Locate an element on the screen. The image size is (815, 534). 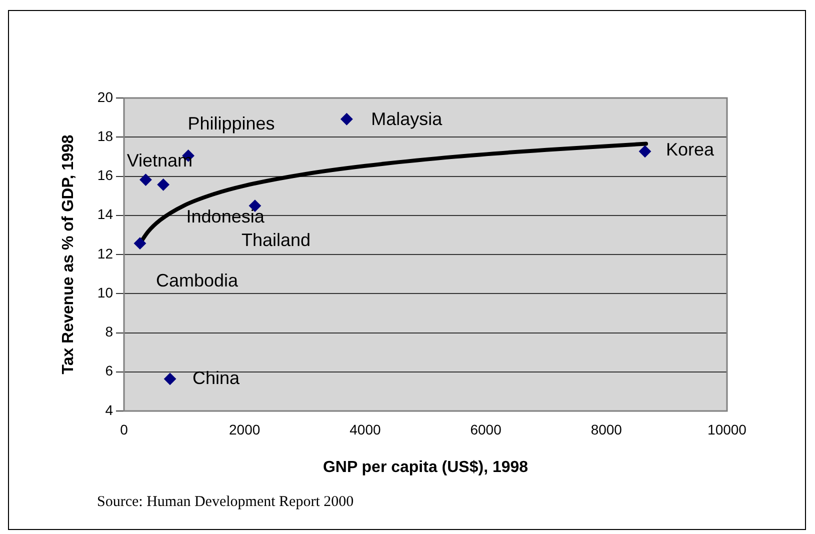
y-tick-label: 14 is located at coordinates (105, 214).